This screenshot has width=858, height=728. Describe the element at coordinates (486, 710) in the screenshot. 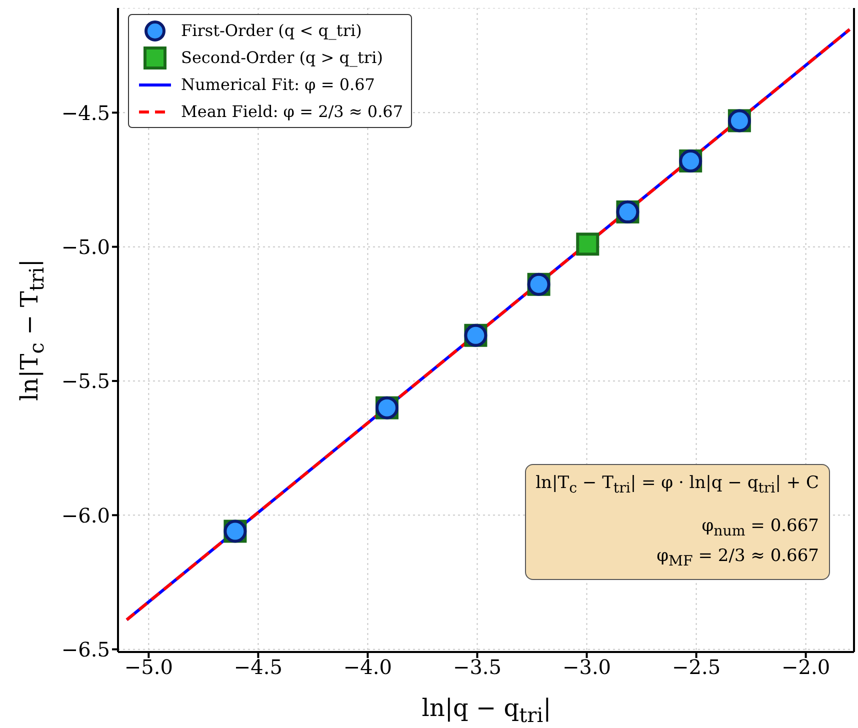

I see `x-axis-title: ln|q − q$_{tri}$|` at that location.